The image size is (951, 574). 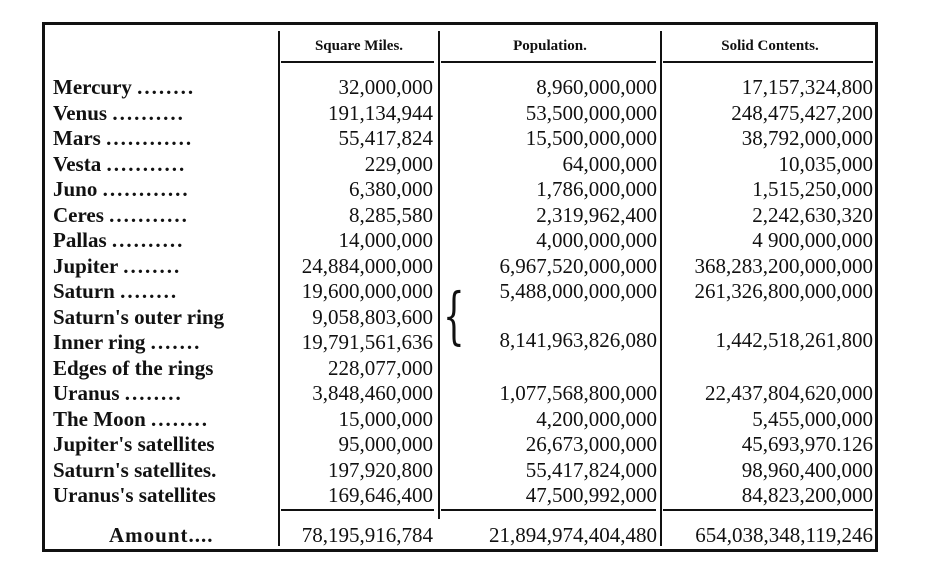 What do you see at coordinates (386, 138) in the screenshot?
I see `square-miles-value: 55,417,824` at bounding box center [386, 138].